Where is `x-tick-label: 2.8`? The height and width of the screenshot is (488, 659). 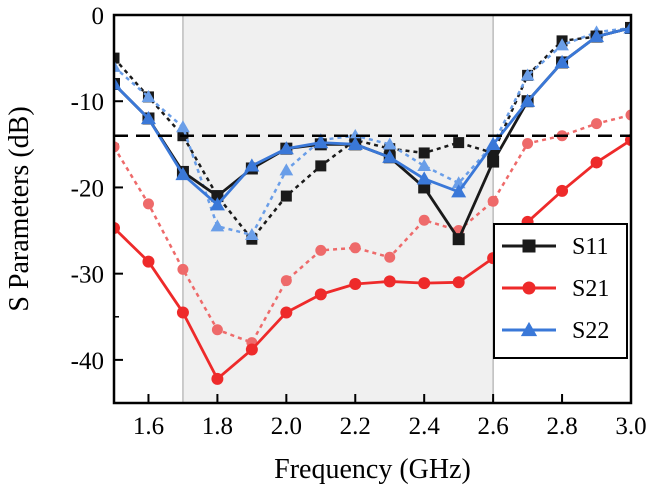
x-tick-label: 2.8 is located at coordinates (561, 426).